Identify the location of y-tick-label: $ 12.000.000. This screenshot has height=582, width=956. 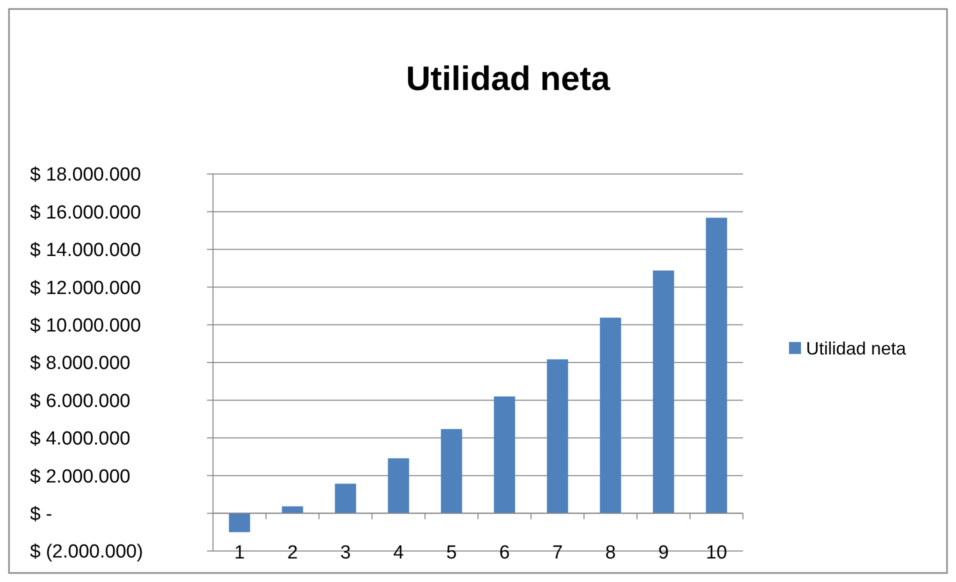
(85, 288).